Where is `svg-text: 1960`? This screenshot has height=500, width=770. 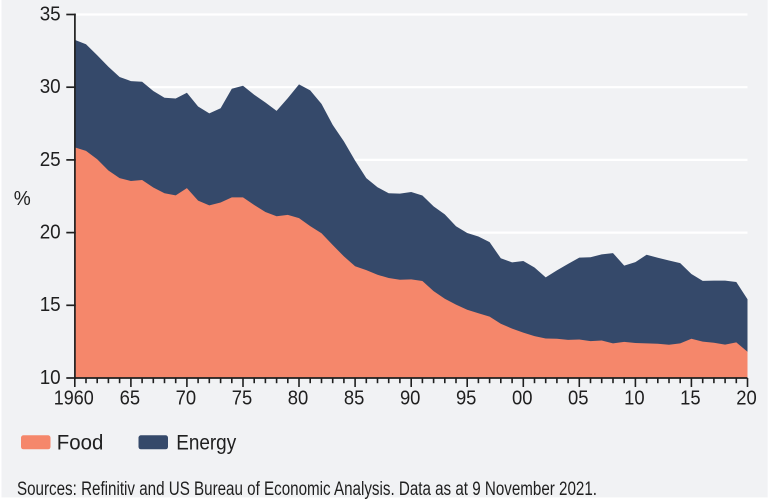 svg-text: 1960 is located at coordinates (74, 398).